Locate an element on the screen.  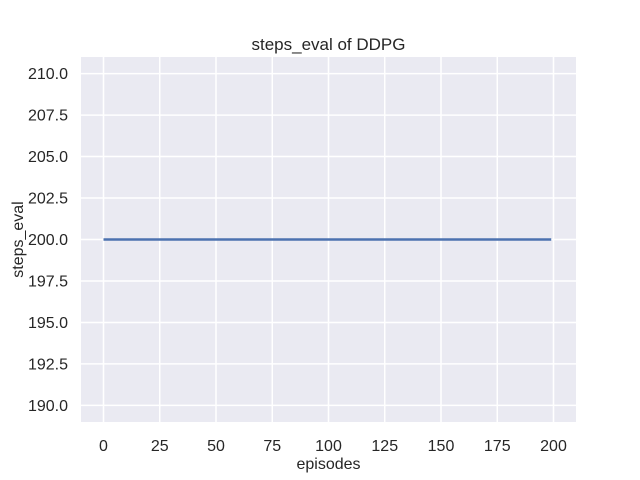
x-tick-label: 75 is located at coordinates (272, 446).